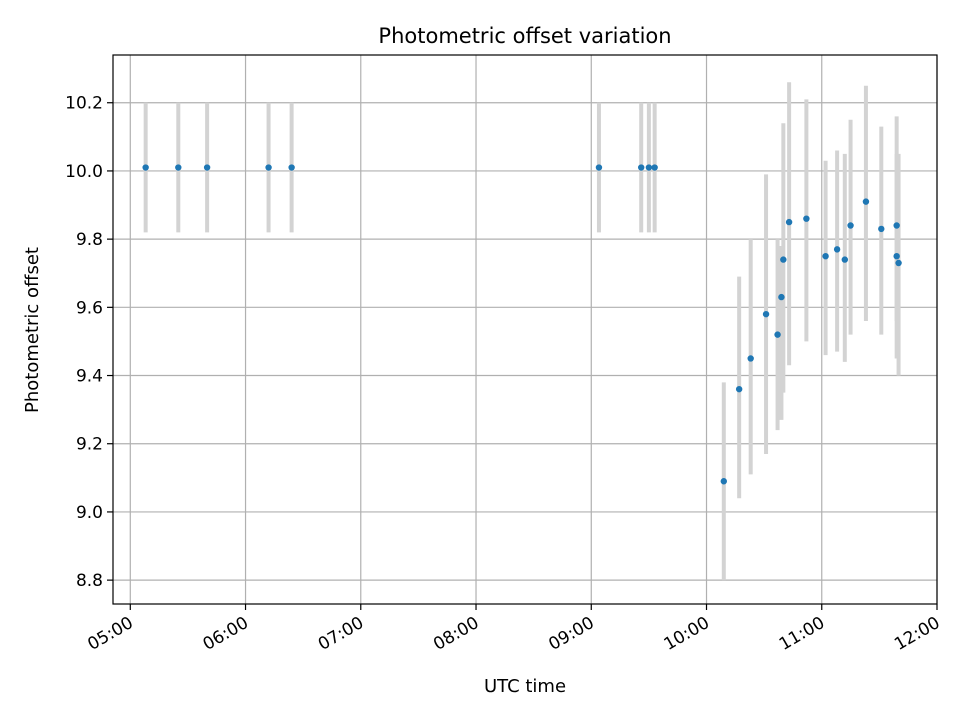 The image size is (960, 720). Describe the element at coordinates (89, 513) in the screenshot. I see `y-tick-label: 9.0` at that location.